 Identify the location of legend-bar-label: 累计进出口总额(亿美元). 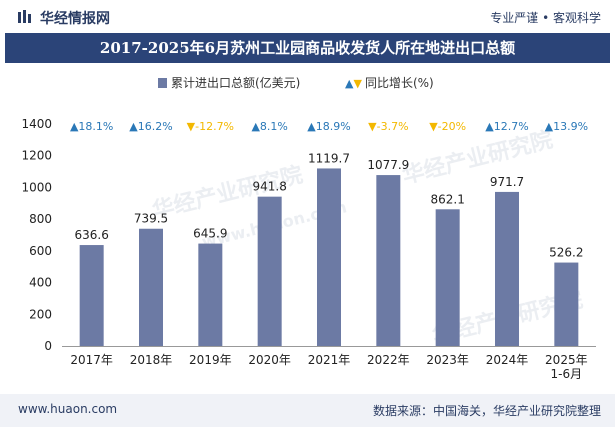
(236, 83).